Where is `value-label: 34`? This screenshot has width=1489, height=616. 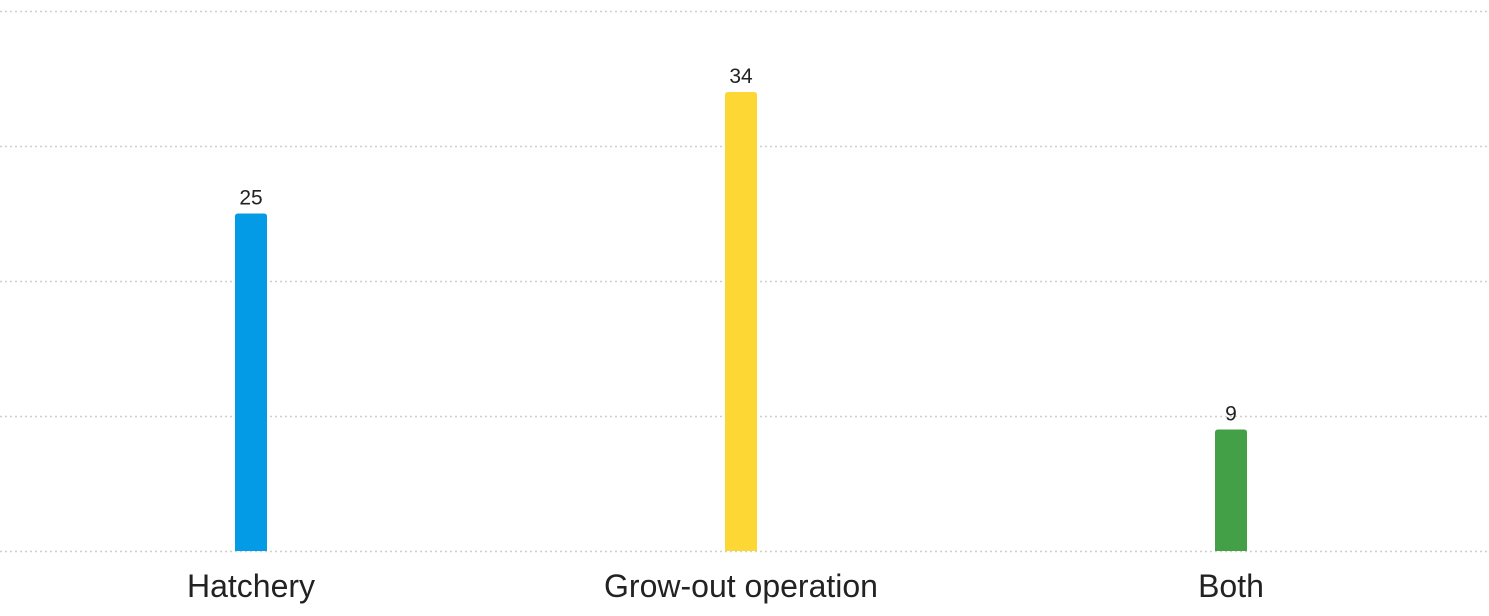
value-label: 34 is located at coordinates (741, 76).